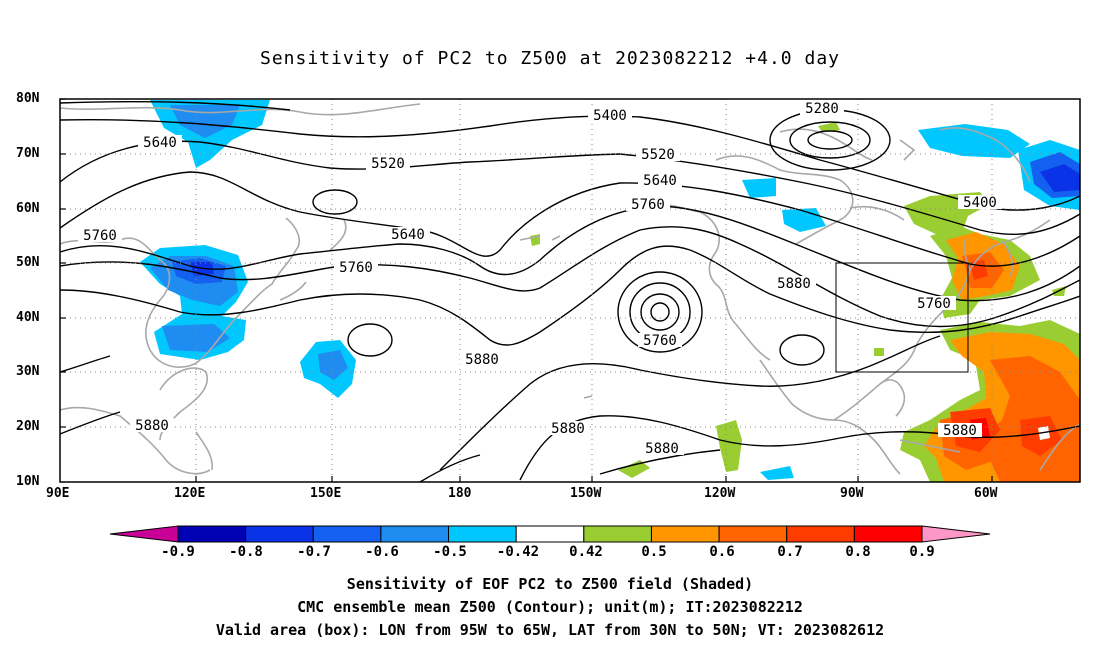 The width and height of the screenshot is (1100, 650). What do you see at coordinates (722, 552) in the screenshot?
I see `colorbar-label: 0.6` at bounding box center [722, 552].